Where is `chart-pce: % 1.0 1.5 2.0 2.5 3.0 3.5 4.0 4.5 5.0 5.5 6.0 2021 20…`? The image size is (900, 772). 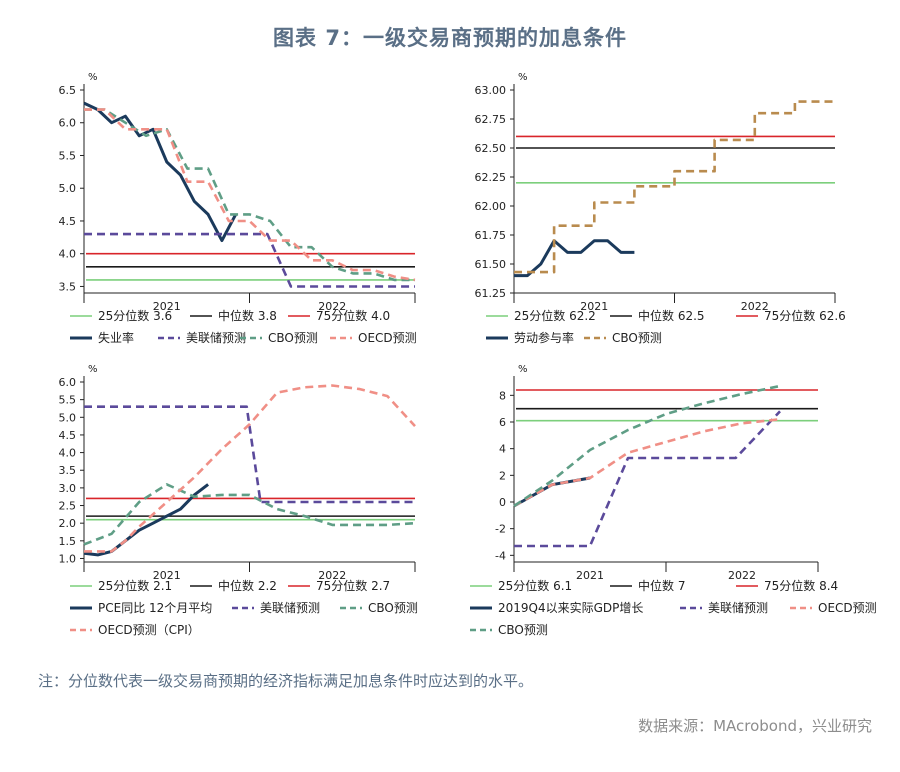 chart-pce: % 1.0 1.5 2.0 2.5 3.0 3.5 4.0 4.5 5.0 5.5 6.0 2021 20… is located at coordinates (238, 500).